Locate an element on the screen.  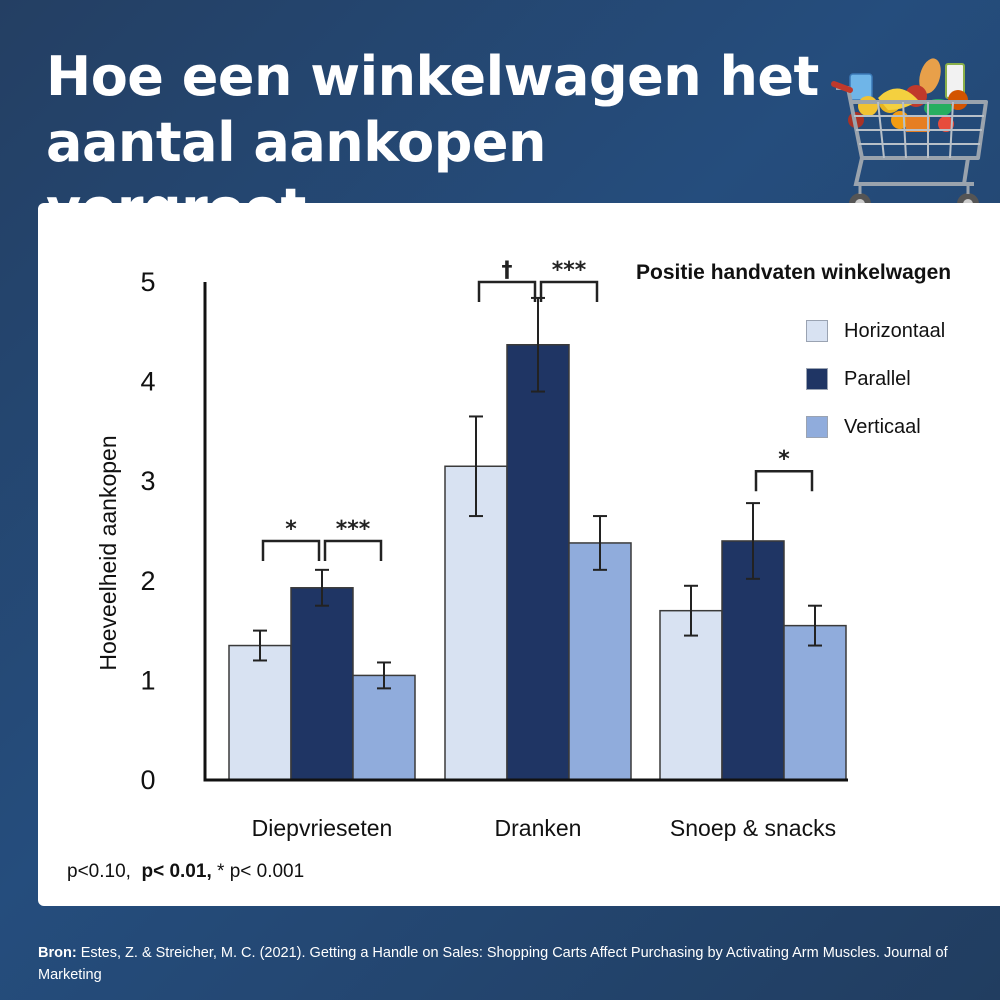
legend-item-parallel: Parallel is located at coordinates (858, 379).